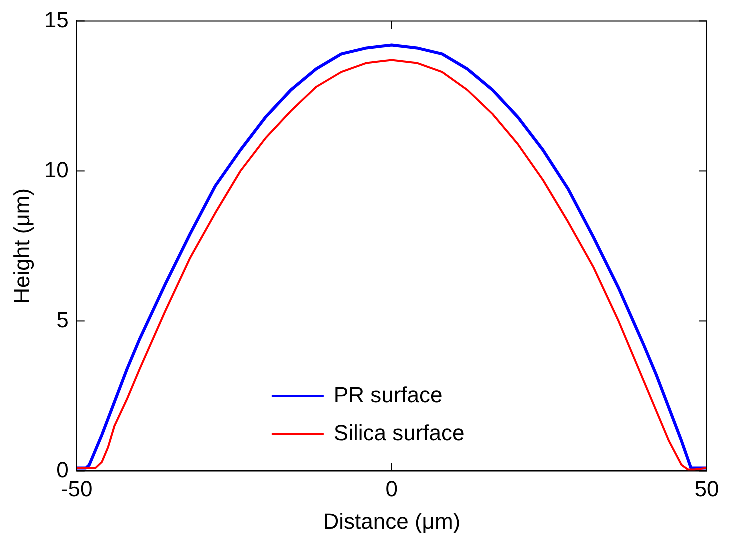 The height and width of the screenshot is (536, 731). I want to click on legend-label: Silica surface, so click(399, 433).